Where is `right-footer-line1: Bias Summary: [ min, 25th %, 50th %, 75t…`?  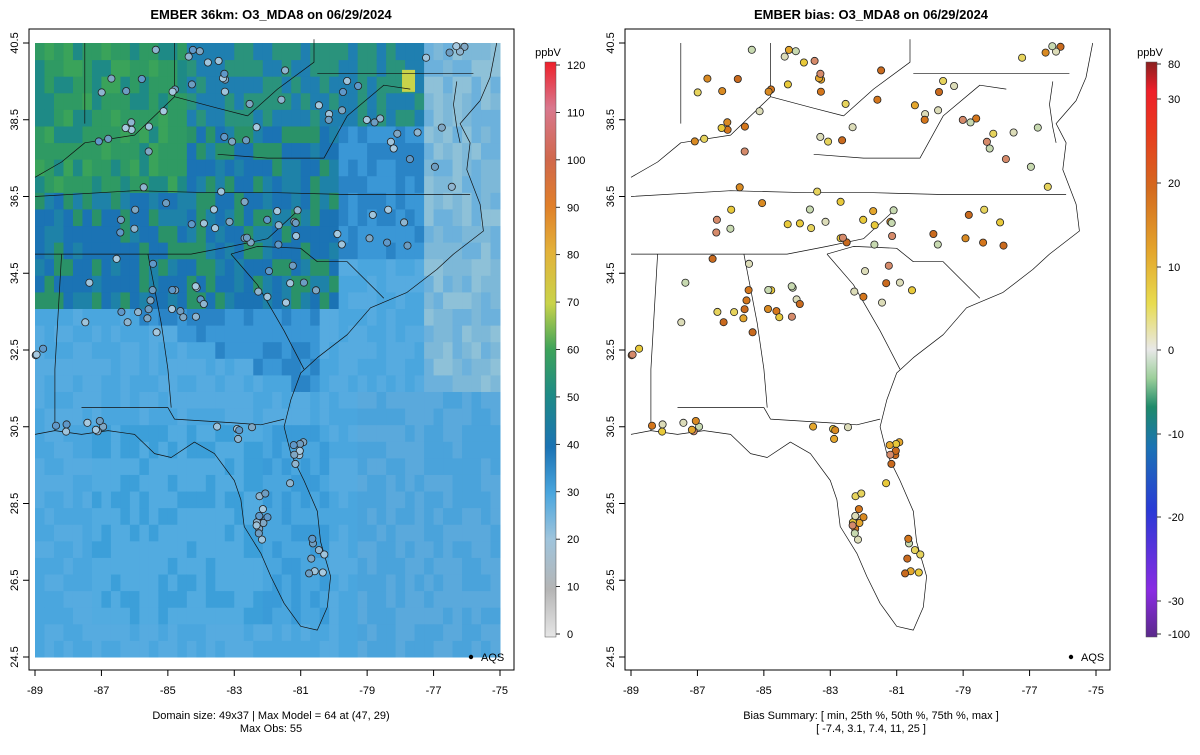 right-footer-line1: Bias Summary: [ min, 25th %, 50th %, 75t… is located at coordinates (871, 716).